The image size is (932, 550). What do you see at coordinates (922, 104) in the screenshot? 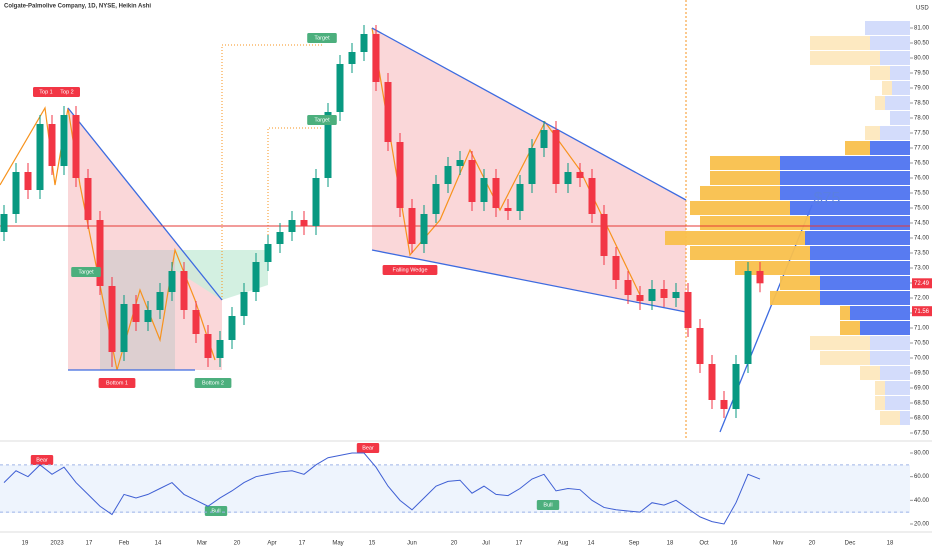
I see `y-tick-label: 78.50` at bounding box center [922, 104].